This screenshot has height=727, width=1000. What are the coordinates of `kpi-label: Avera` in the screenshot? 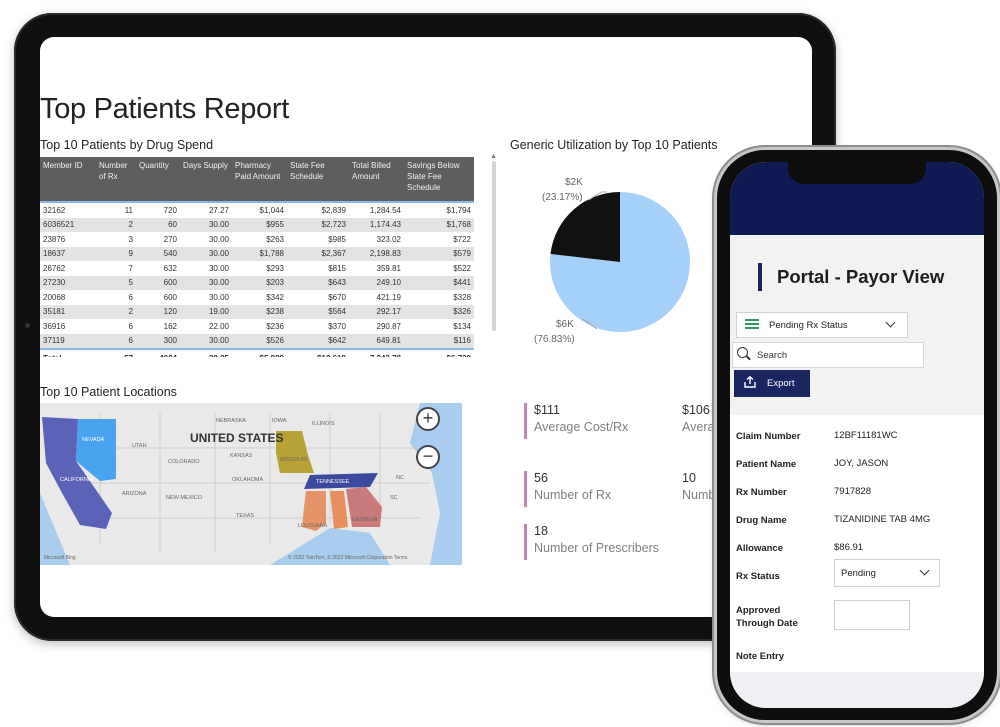 It's located at (698, 427).